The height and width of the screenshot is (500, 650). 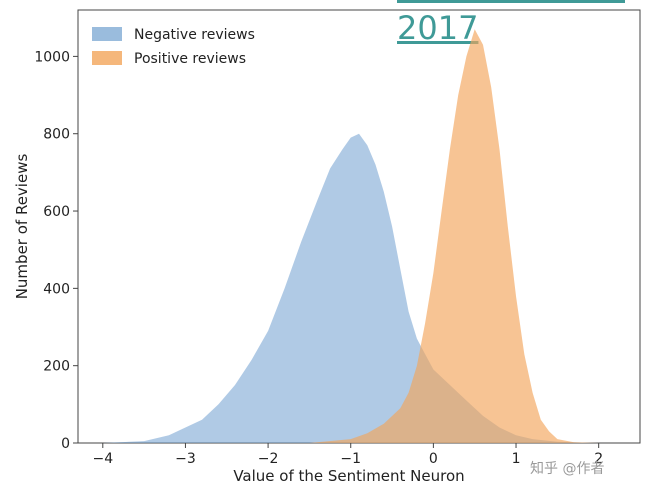 What do you see at coordinates (56, 250) in the screenshot?
I see `y-axis-ticks: 0 200 400 600 800 1000` at bounding box center [56, 250].